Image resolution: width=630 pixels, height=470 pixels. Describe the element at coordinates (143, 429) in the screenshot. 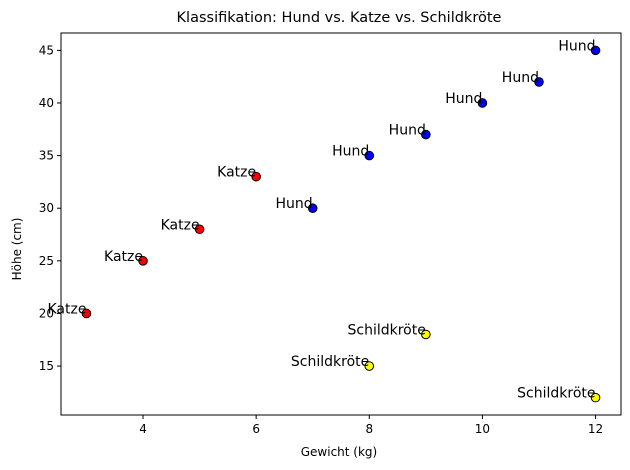

I see `x-tick-label: 4` at that location.